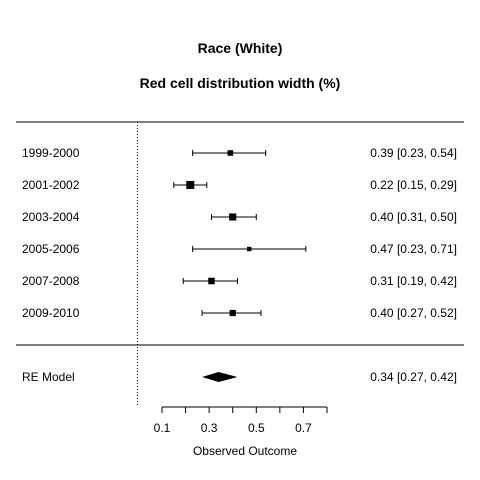 The width and height of the screenshot is (480, 480). I want to click on study-row: 2003-2004 0.40 [0.31, 0.50], so click(239, 217).